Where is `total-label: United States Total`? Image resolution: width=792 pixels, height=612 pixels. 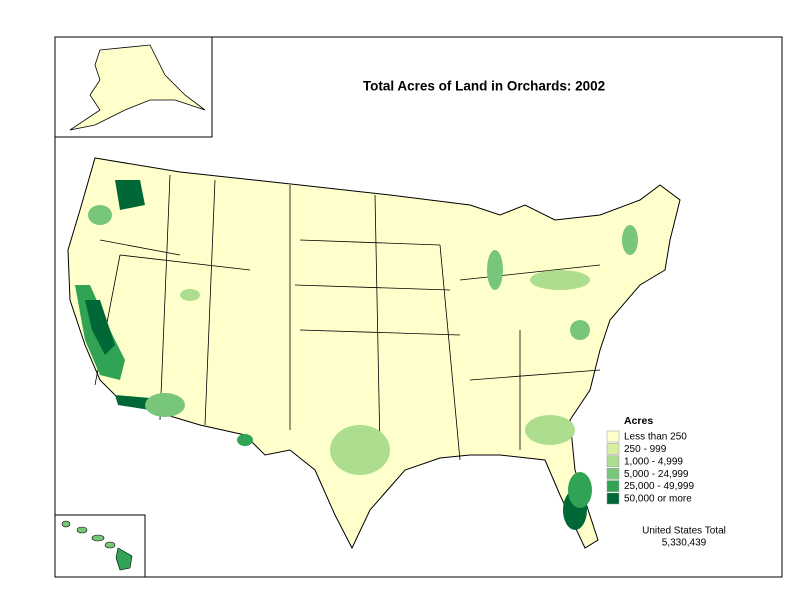 total-label: United States Total is located at coordinates (684, 531).